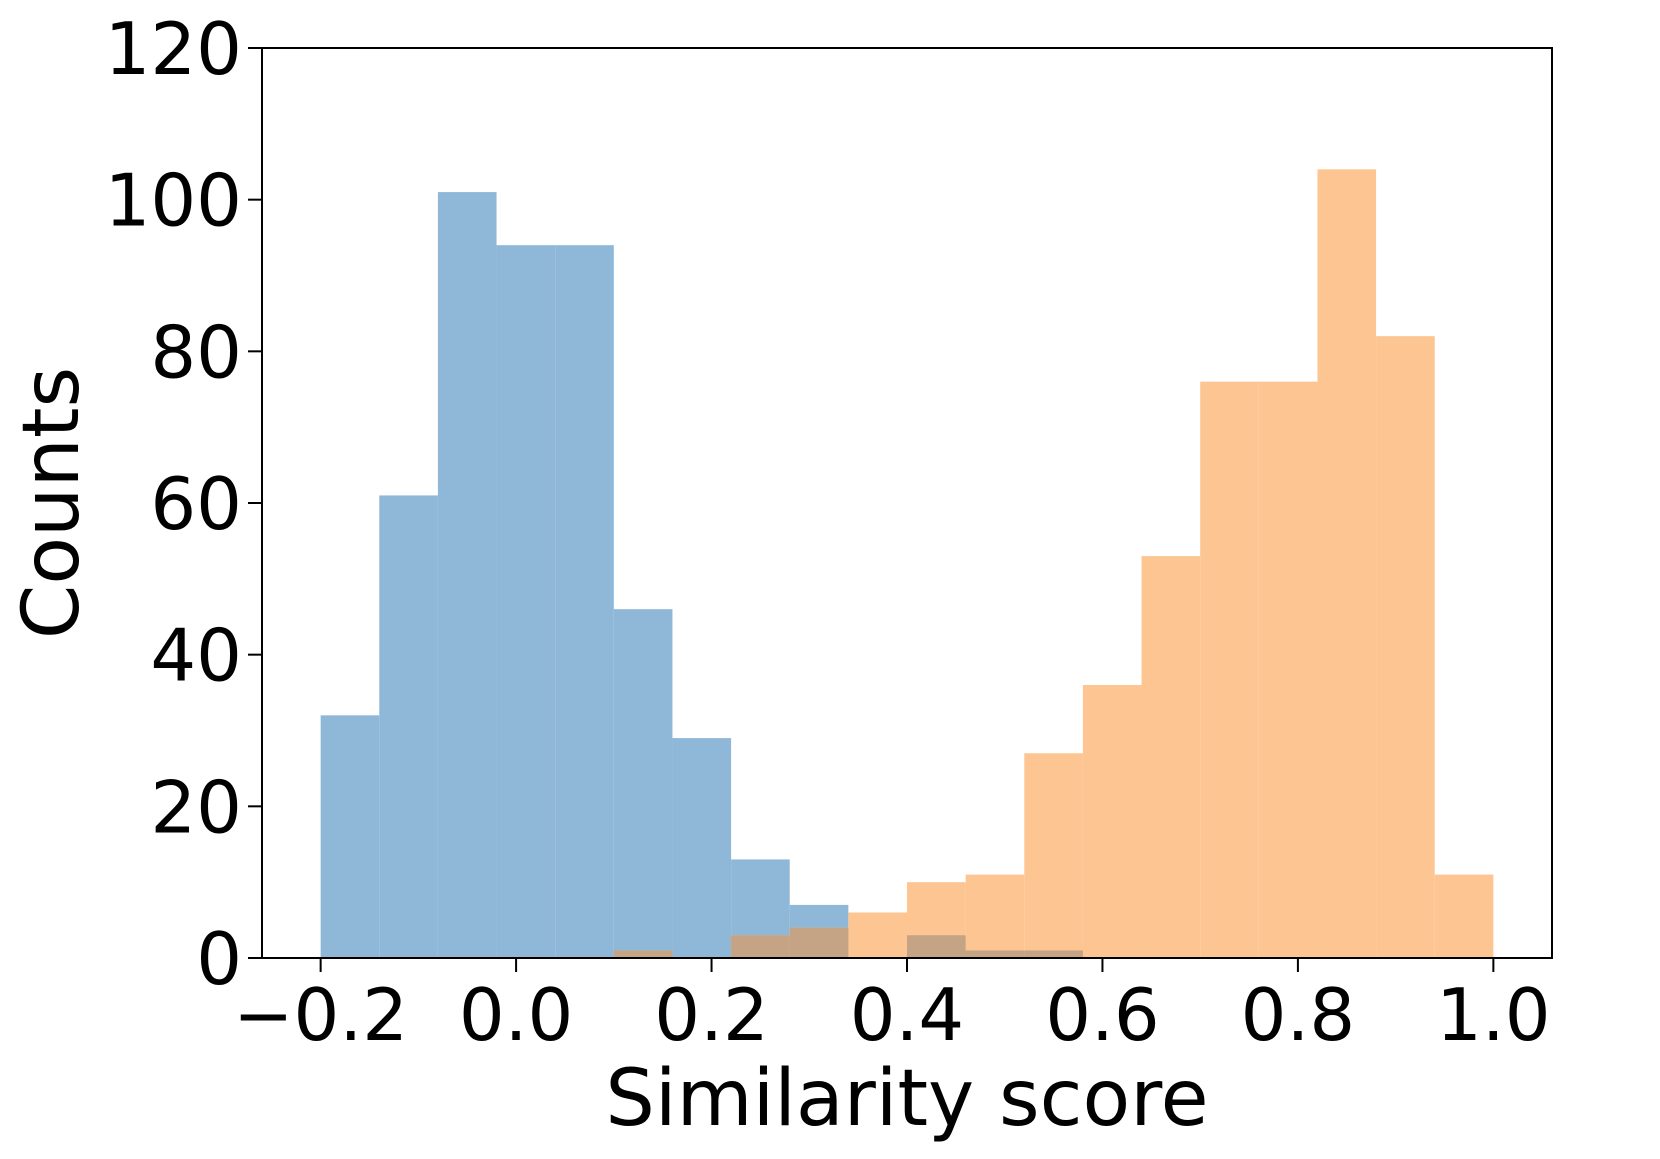 The width and height of the screenshot is (1660, 1159). I want to click on y-tick-label: 20, so click(196, 807).